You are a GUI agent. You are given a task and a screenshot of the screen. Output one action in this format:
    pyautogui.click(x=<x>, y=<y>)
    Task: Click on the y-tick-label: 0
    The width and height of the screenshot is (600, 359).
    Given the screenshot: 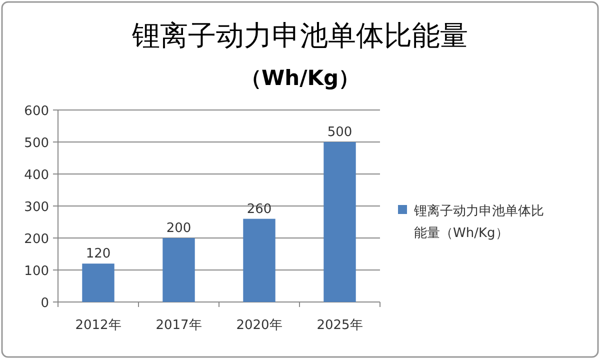 What is the action you would take?
    pyautogui.click(x=44, y=303)
    